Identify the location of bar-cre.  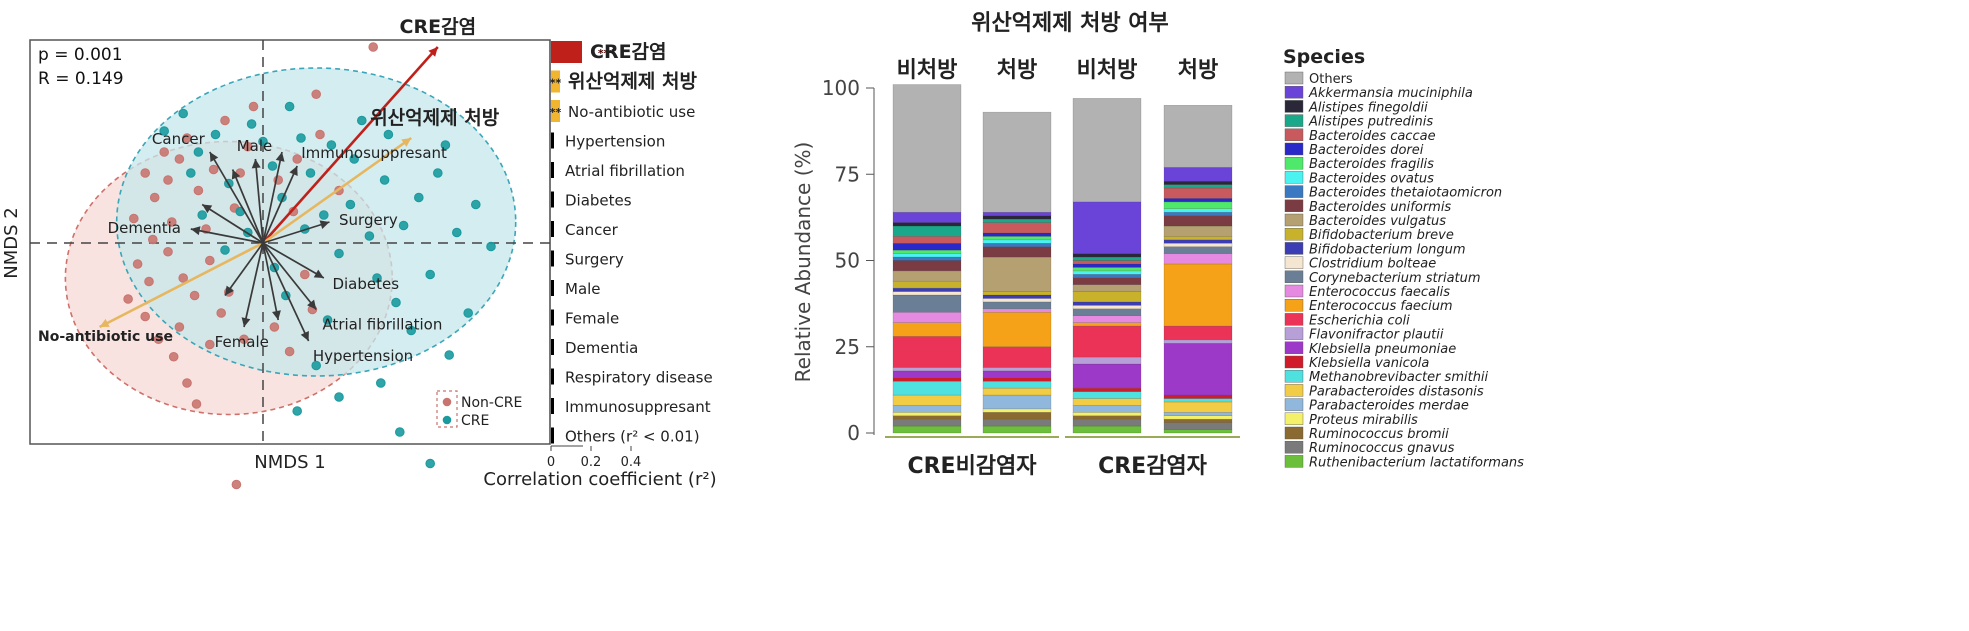
(566, 52).